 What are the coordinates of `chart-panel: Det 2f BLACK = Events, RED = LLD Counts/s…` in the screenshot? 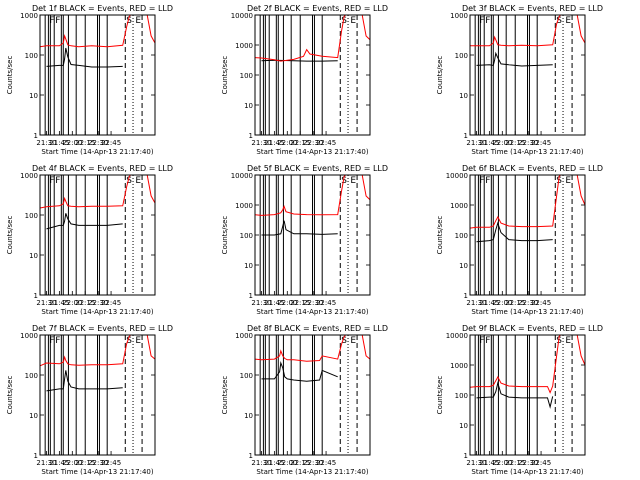 It's located at (304, 80).